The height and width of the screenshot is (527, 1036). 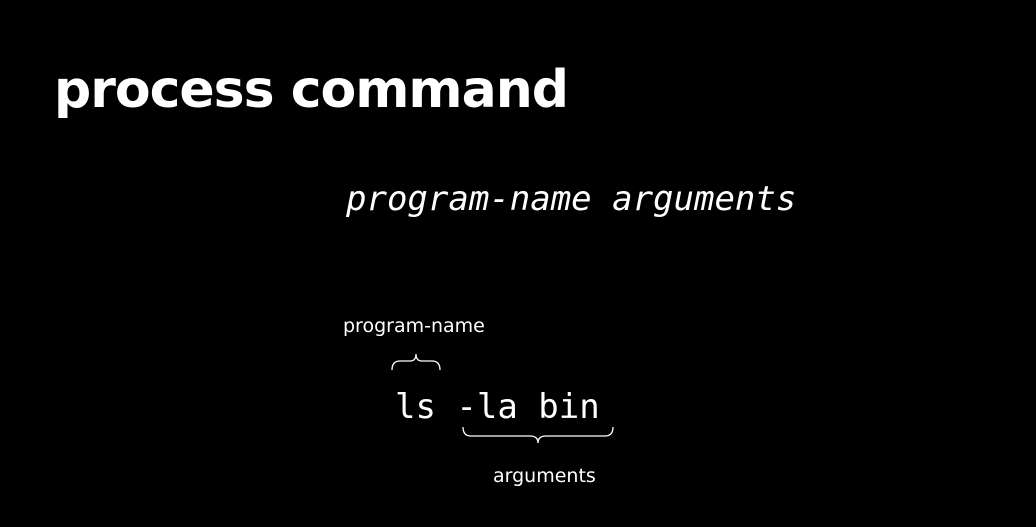 What do you see at coordinates (538, 435) in the screenshot?
I see `arguments-brace` at bounding box center [538, 435].